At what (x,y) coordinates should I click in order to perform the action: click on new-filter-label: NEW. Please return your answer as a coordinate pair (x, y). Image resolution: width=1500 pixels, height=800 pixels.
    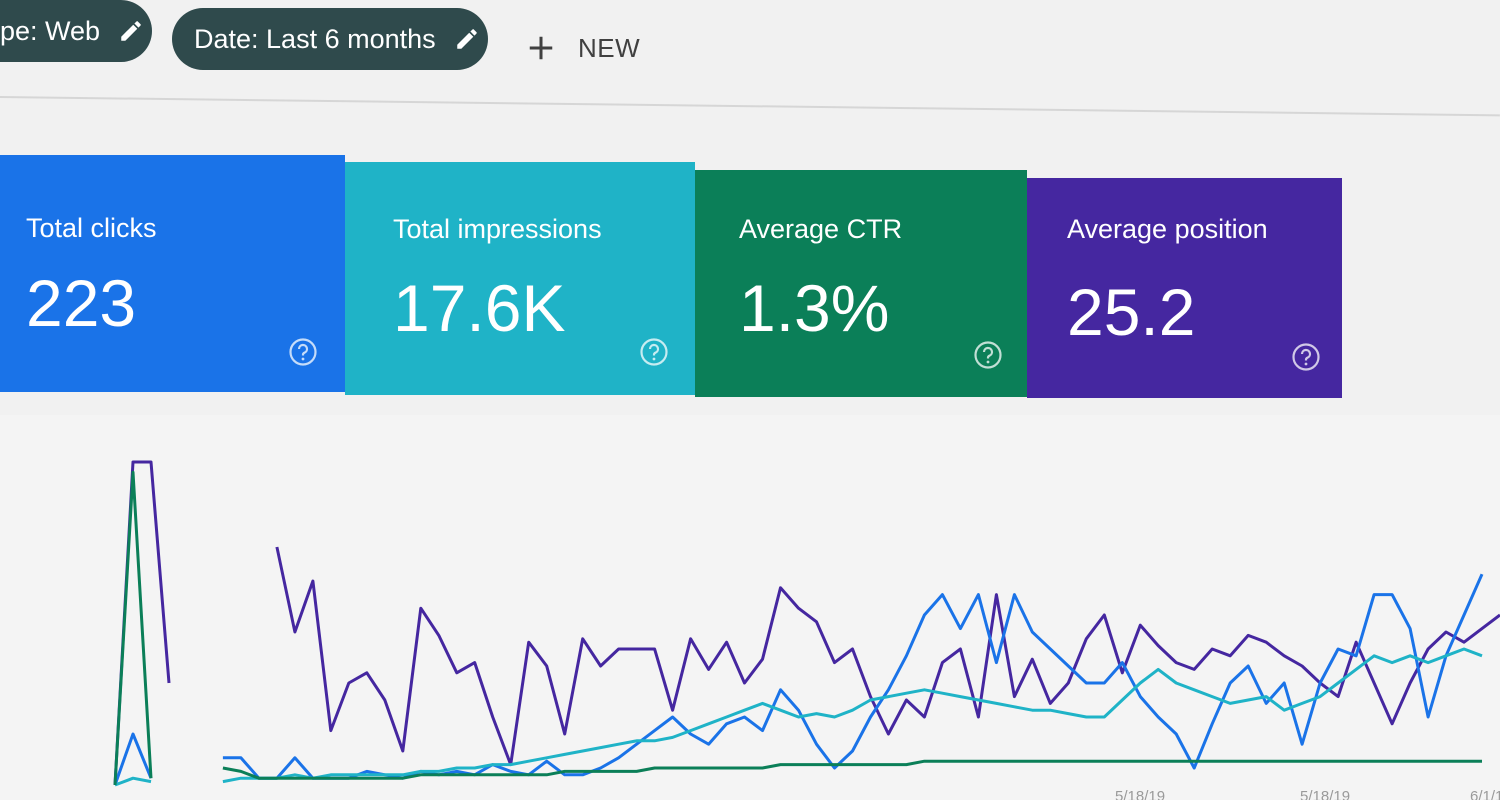
    Looking at the image, I should click on (609, 47).